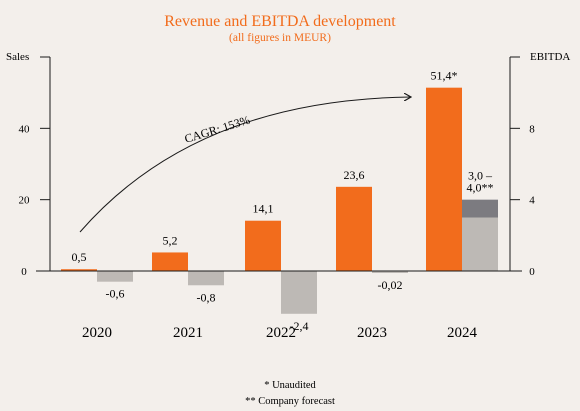 The width and height of the screenshot is (580, 411). Describe the element at coordinates (299, 326) in the screenshot. I see `ebitda-value-label: -2,4` at that location.